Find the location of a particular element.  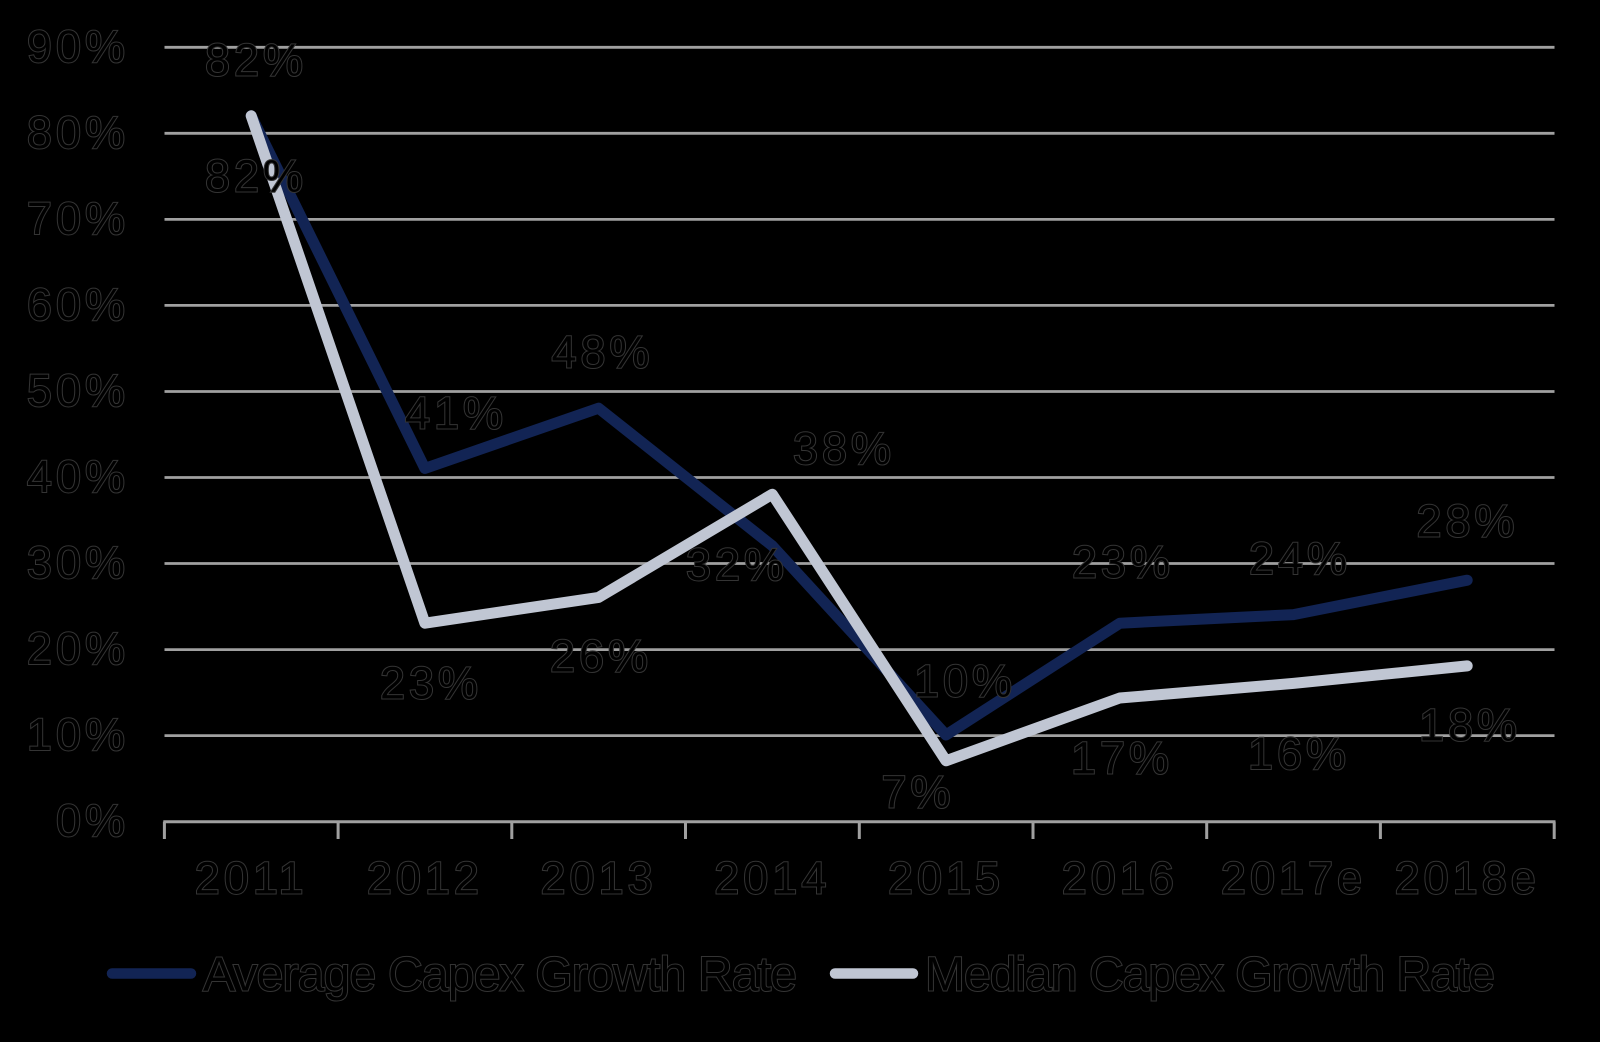

svg-text: 41% is located at coordinates (456, 413).